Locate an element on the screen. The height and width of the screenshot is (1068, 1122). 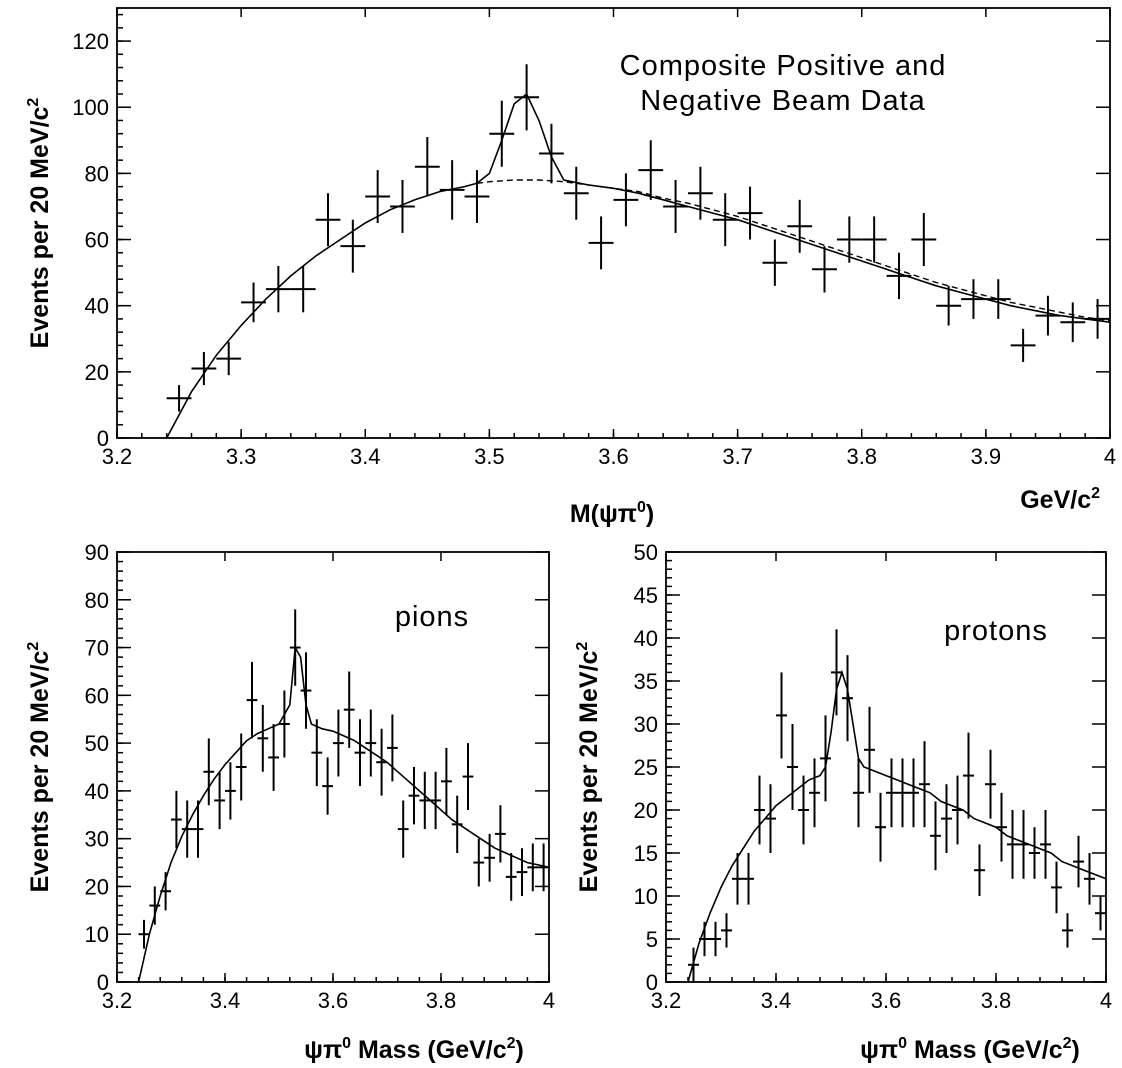
protons-marks is located at coordinates (897, 806).